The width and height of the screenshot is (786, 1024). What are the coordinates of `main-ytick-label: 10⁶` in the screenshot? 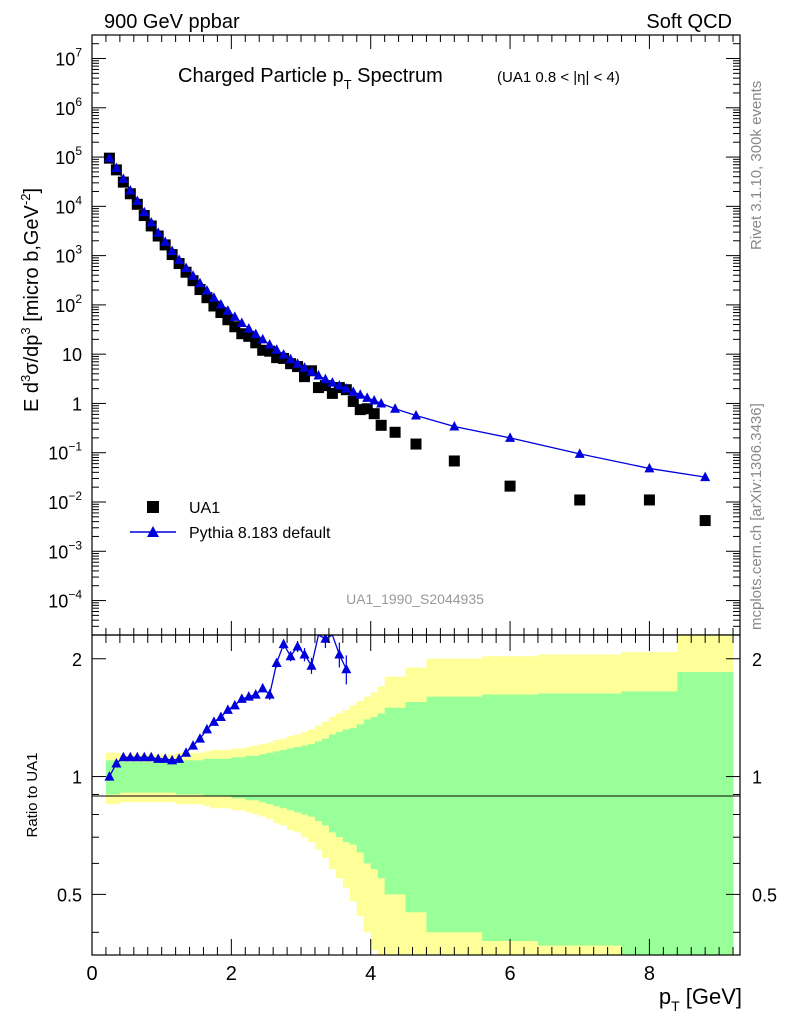 It's located at (68, 107).